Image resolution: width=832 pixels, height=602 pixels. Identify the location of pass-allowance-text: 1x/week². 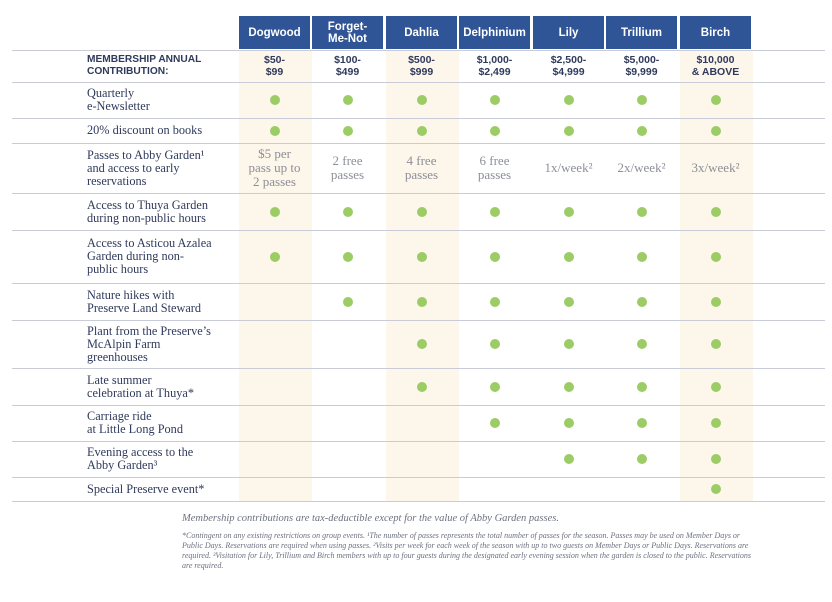
(568, 167).